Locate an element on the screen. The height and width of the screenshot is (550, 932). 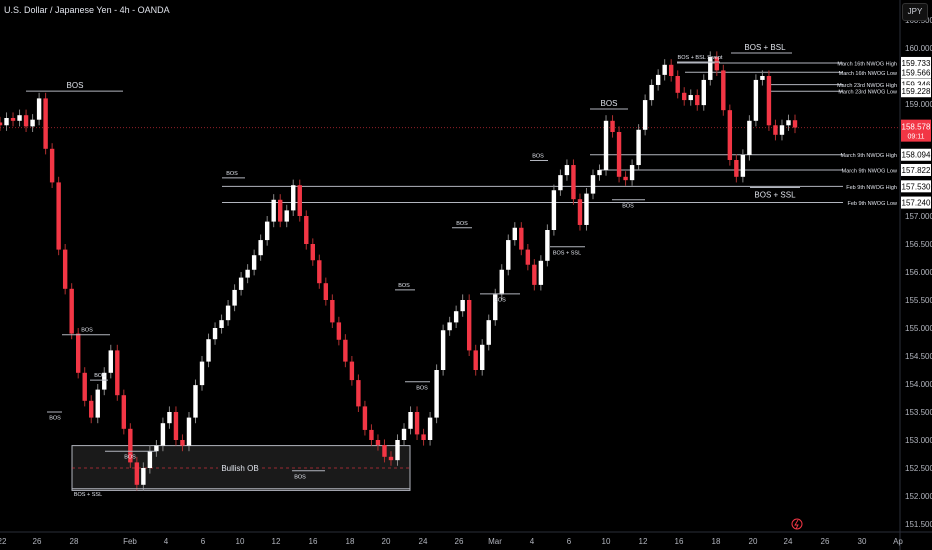
lightning-icon is located at coordinates (797, 524).